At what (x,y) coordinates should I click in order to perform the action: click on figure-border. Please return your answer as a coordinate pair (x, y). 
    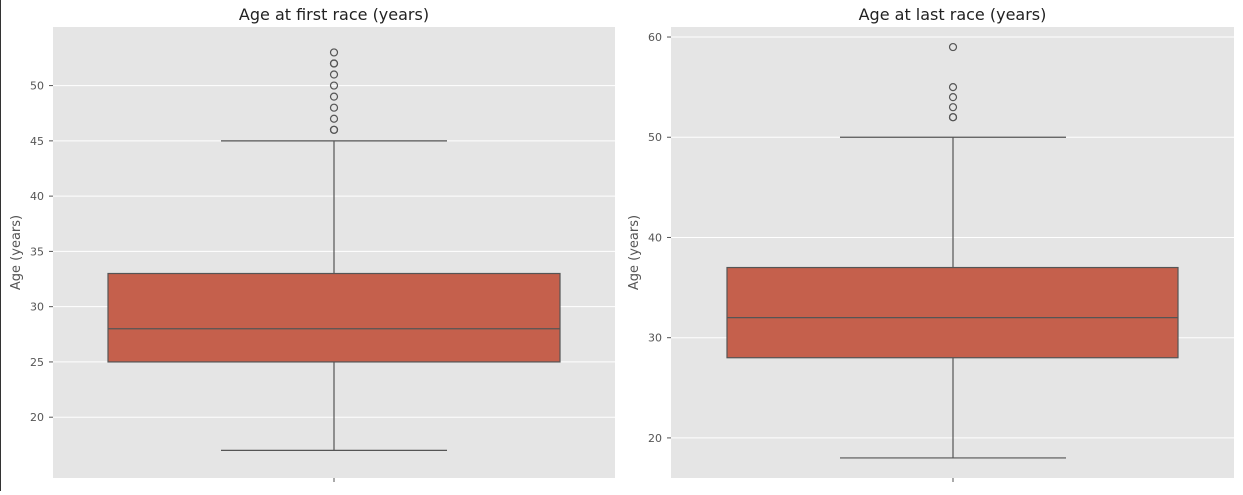
    Looking at the image, I should click on (0, 245).